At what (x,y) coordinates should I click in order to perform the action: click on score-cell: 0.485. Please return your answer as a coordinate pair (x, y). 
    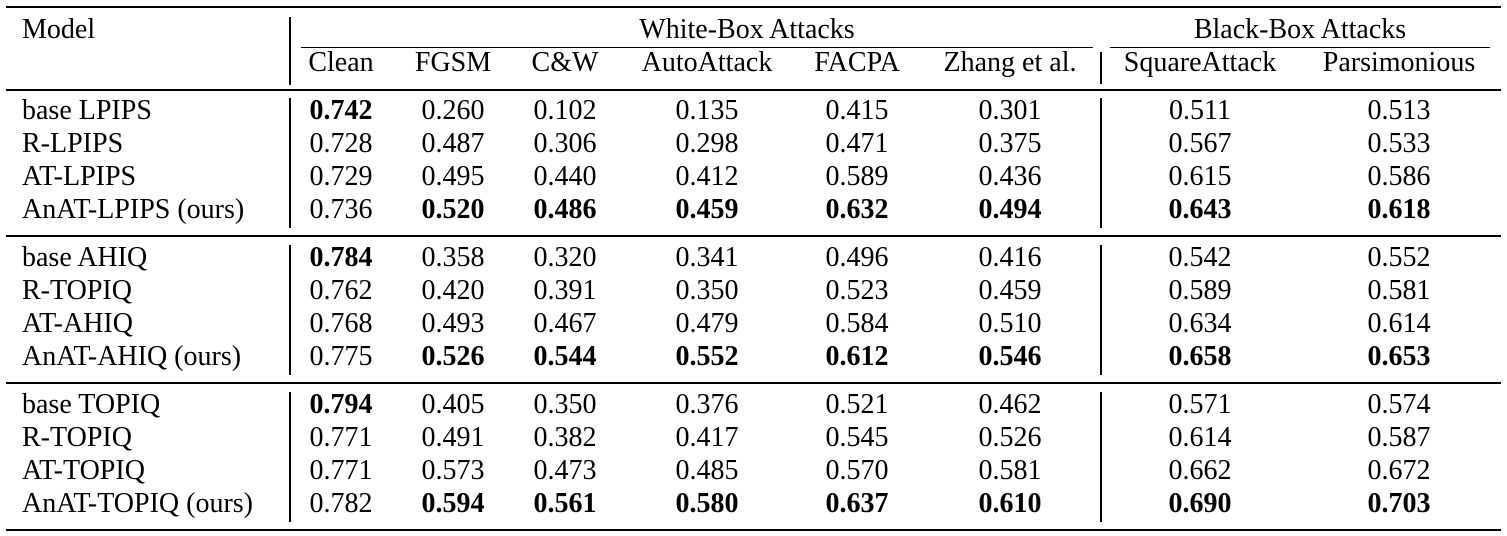
    Looking at the image, I should click on (707, 470).